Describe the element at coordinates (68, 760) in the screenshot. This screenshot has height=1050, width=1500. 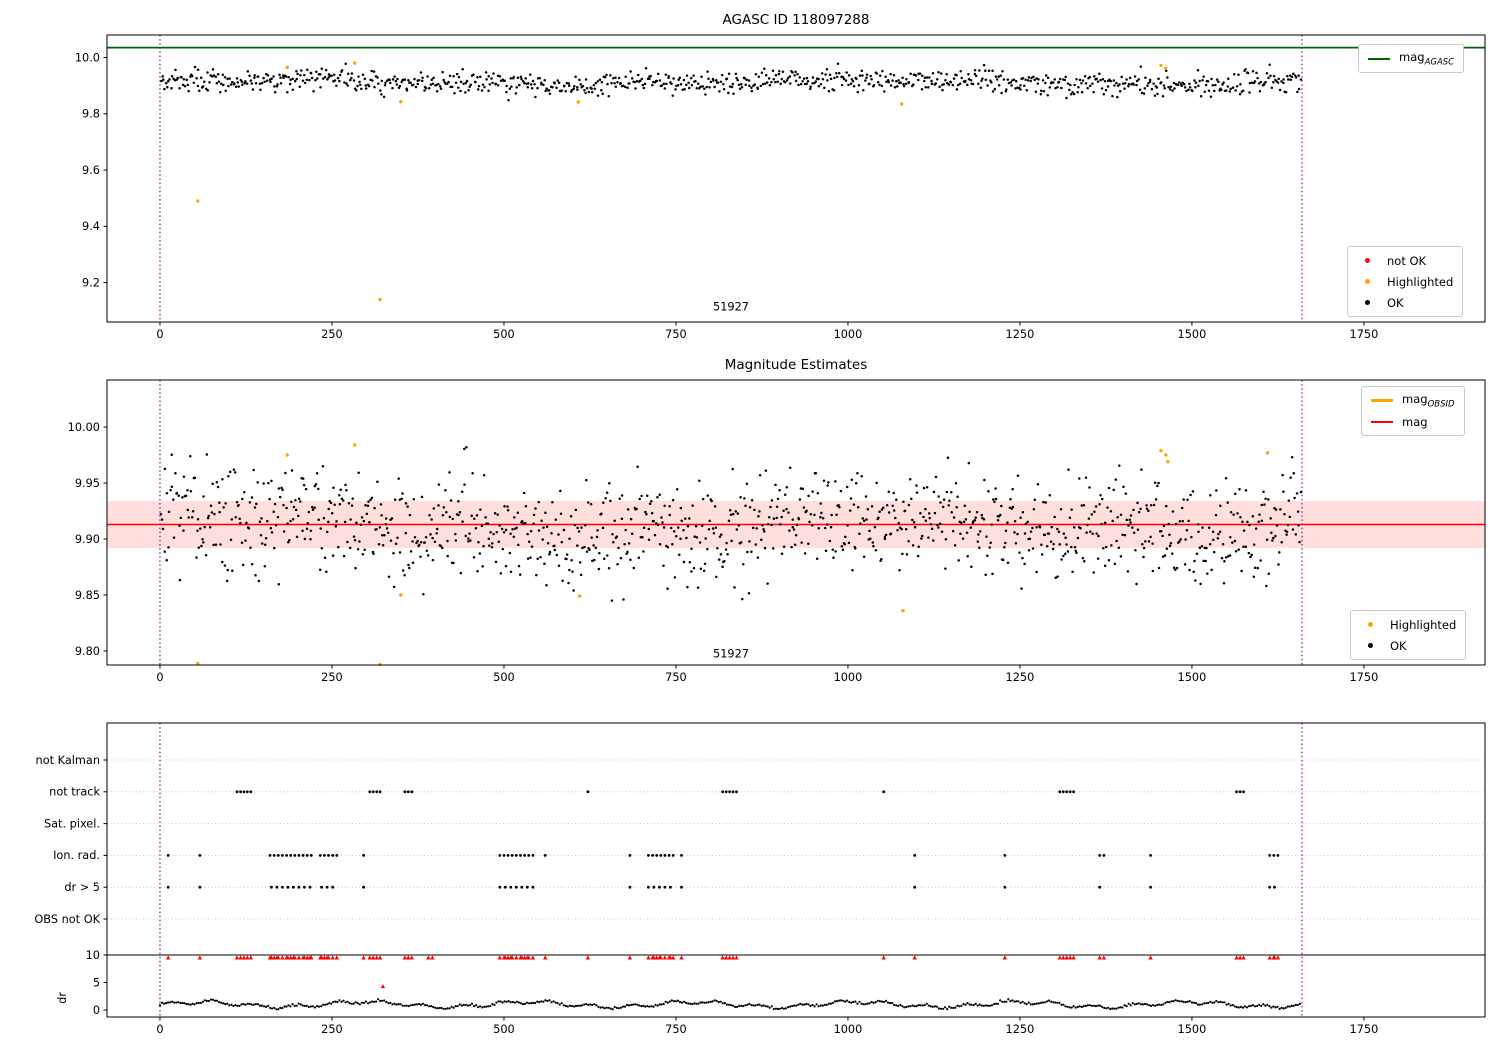
I see `flag-category-label: not Kalman` at that location.